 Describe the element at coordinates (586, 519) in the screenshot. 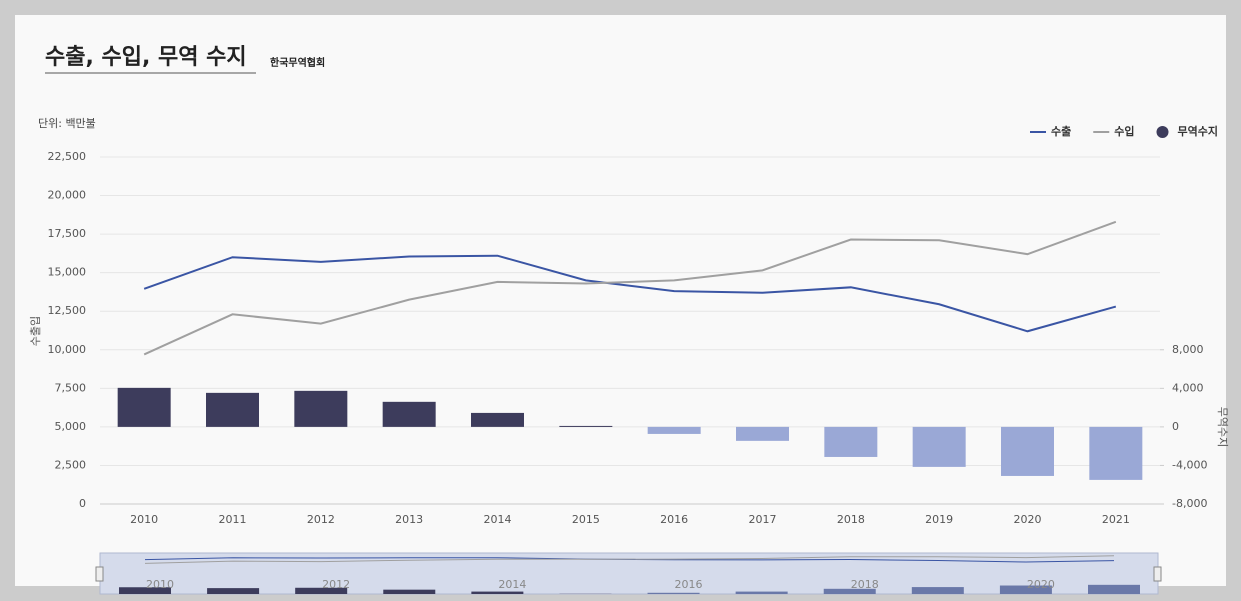

I see `x-tick-label: 2015` at that location.